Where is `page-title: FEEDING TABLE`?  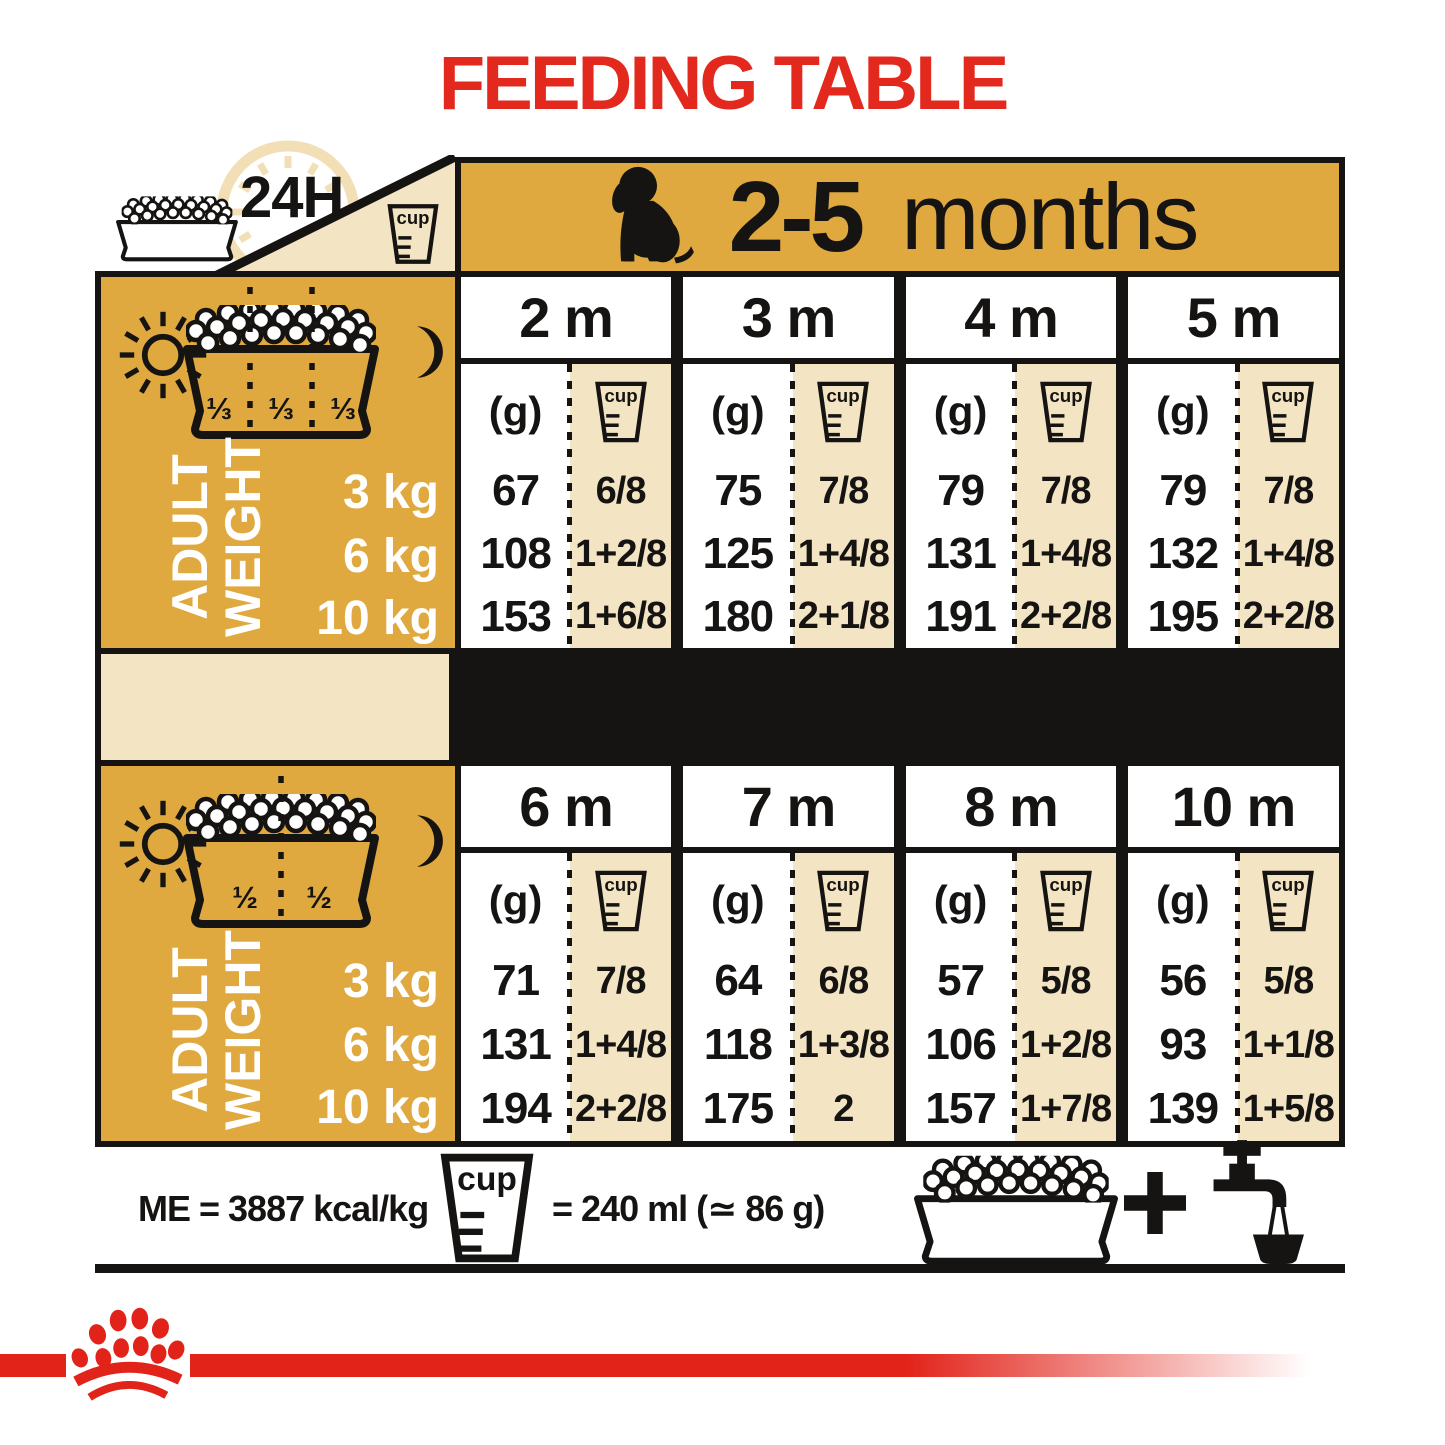 page-title: FEEDING TABLE is located at coordinates (724, 83).